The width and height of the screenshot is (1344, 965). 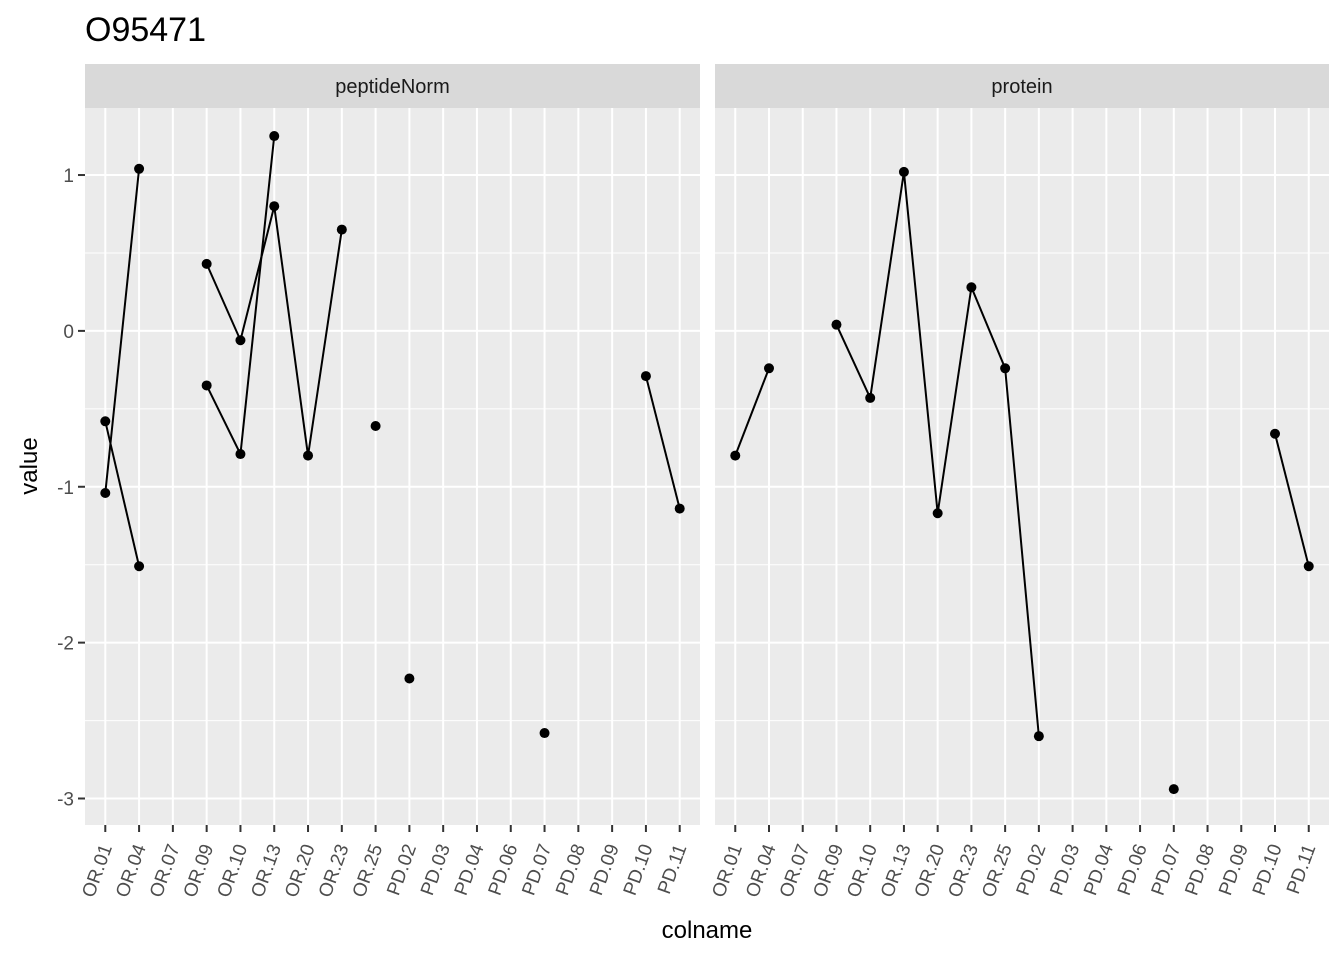 What do you see at coordinates (29, 465) in the screenshot?
I see `y-axis-title: value` at bounding box center [29, 465].